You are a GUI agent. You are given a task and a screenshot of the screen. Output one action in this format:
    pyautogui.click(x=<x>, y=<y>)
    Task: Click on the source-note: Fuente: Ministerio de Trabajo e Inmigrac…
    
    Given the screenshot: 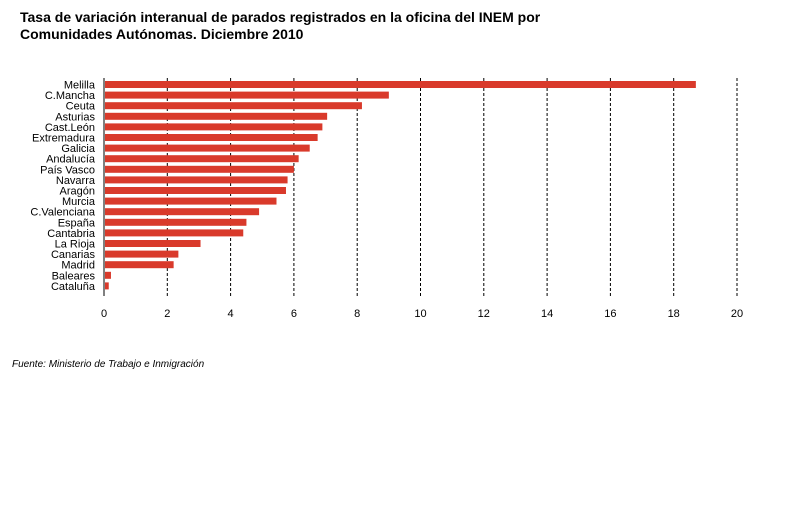 What is the action you would take?
    pyautogui.click(x=108, y=364)
    